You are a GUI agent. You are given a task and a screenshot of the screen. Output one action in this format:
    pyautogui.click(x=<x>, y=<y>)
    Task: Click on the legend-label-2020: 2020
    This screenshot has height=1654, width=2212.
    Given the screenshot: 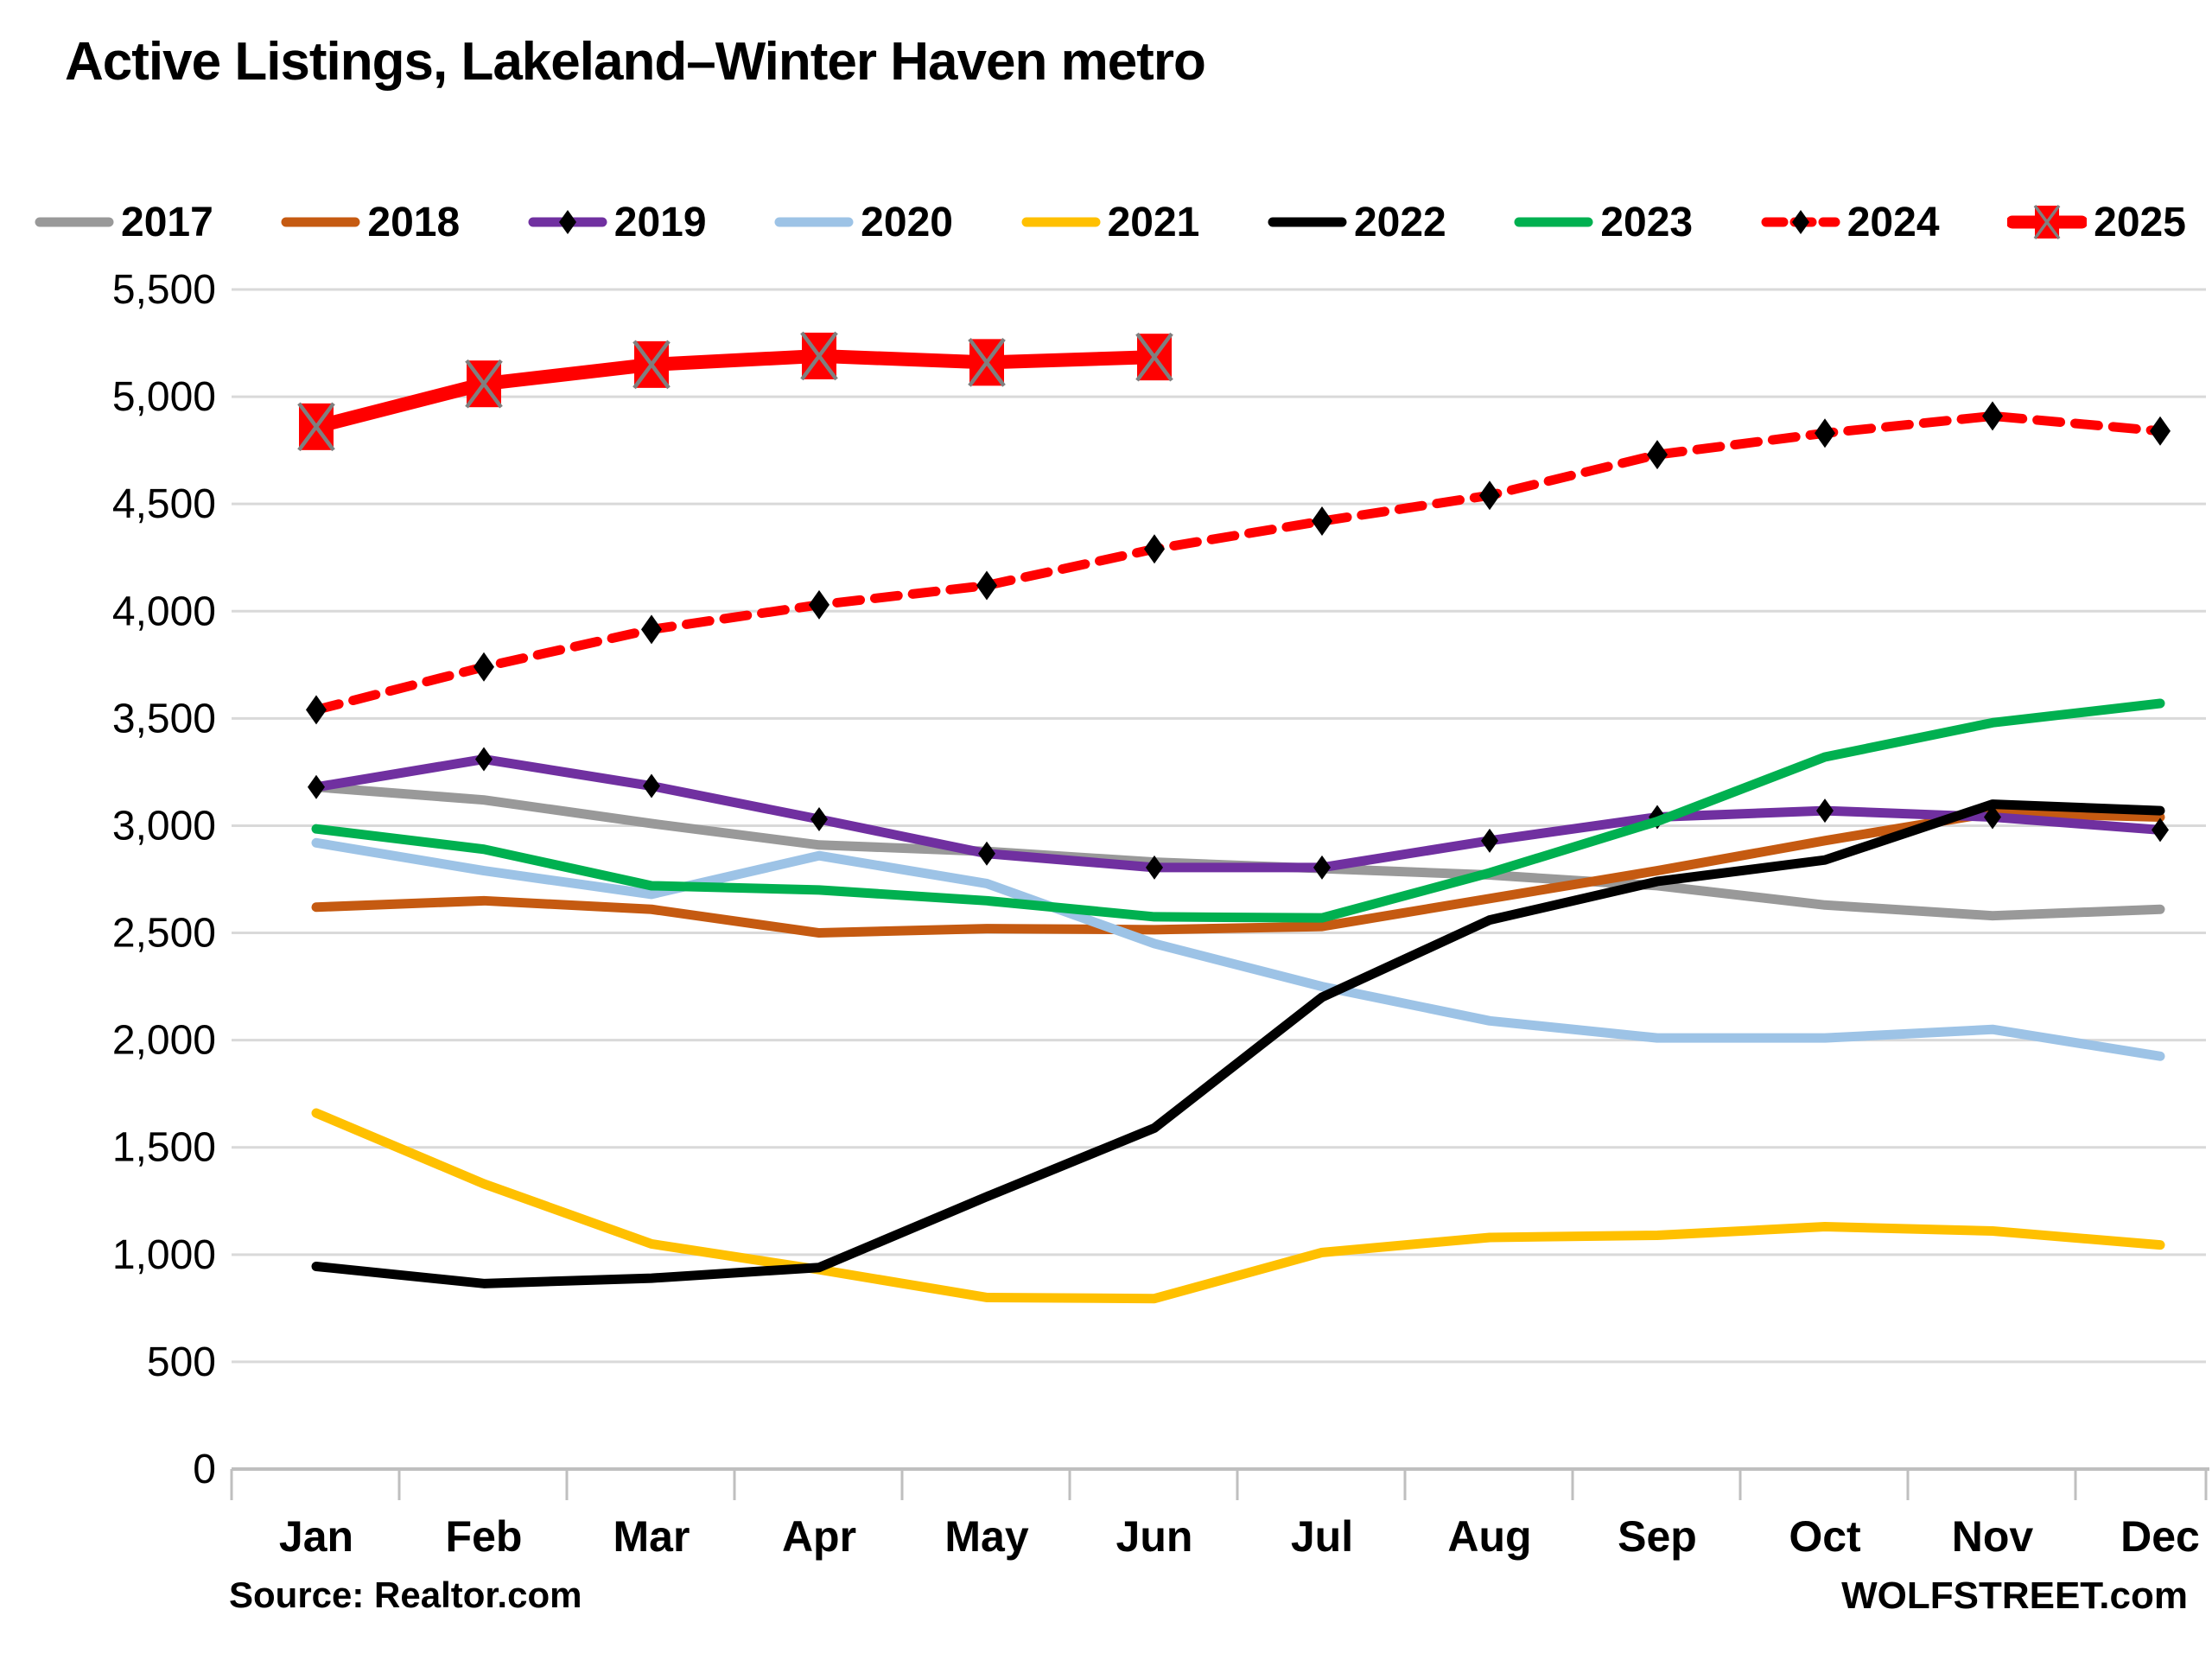 What is the action you would take?
    pyautogui.click(x=907, y=222)
    